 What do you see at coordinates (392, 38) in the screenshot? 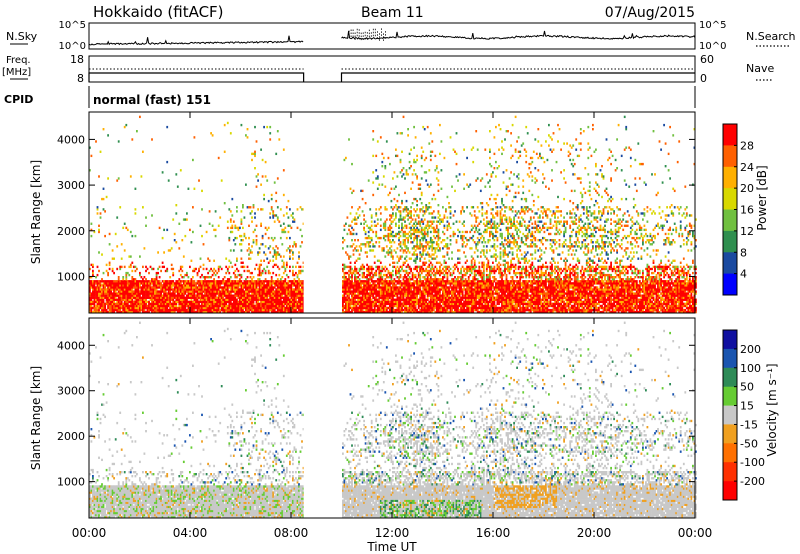
I see `nsky-trace` at bounding box center [392, 38].